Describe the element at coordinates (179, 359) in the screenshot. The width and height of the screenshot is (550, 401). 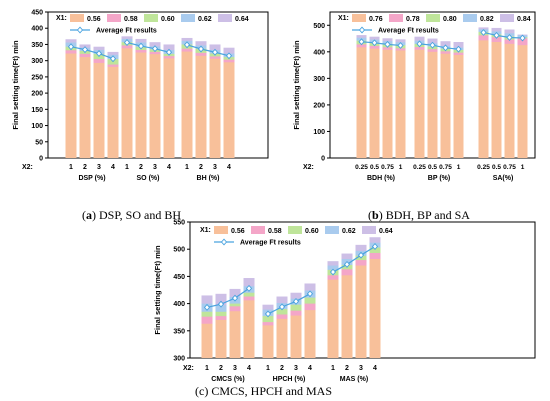
I see `y-tick-label: 300` at that location.